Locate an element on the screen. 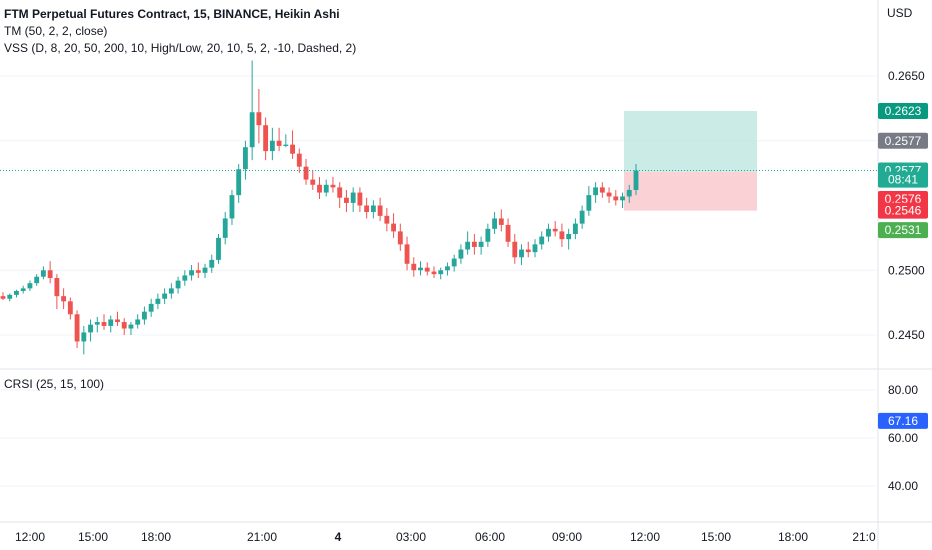 The width and height of the screenshot is (932, 550). tm-indicator-legend: TM (50, 2, 2, close) is located at coordinates (56, 31).